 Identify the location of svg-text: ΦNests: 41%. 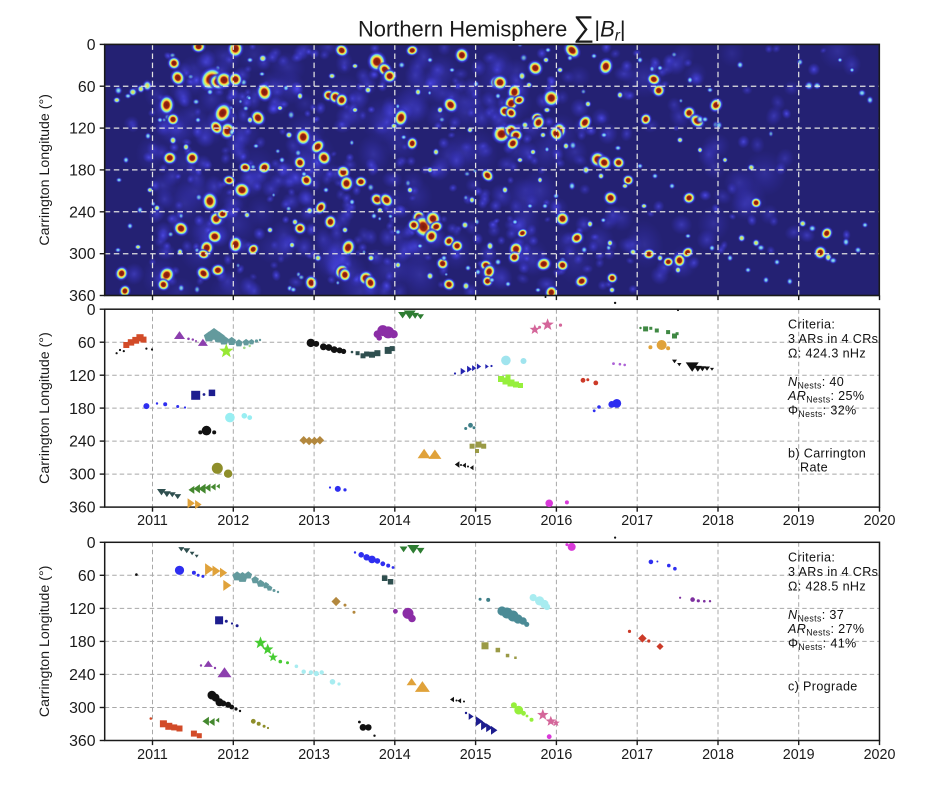
(822, 645).